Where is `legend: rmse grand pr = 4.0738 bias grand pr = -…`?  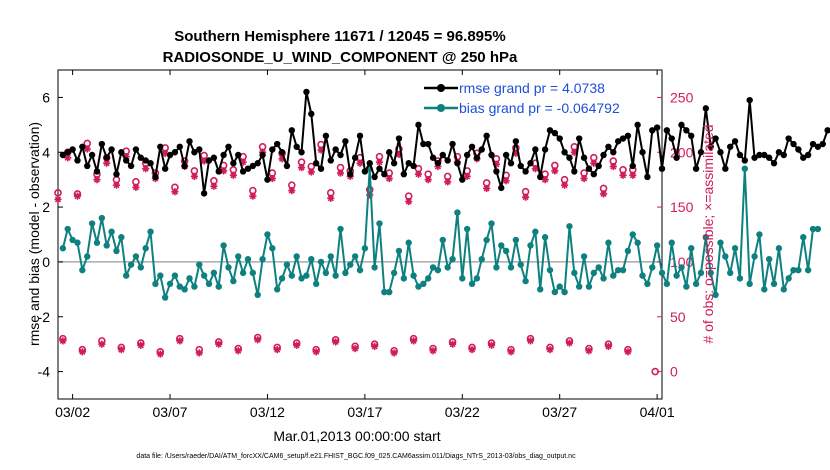 legend: rmse grand pr = 4.0738 bias grand pr = -… is located at coordinates (522, 98).